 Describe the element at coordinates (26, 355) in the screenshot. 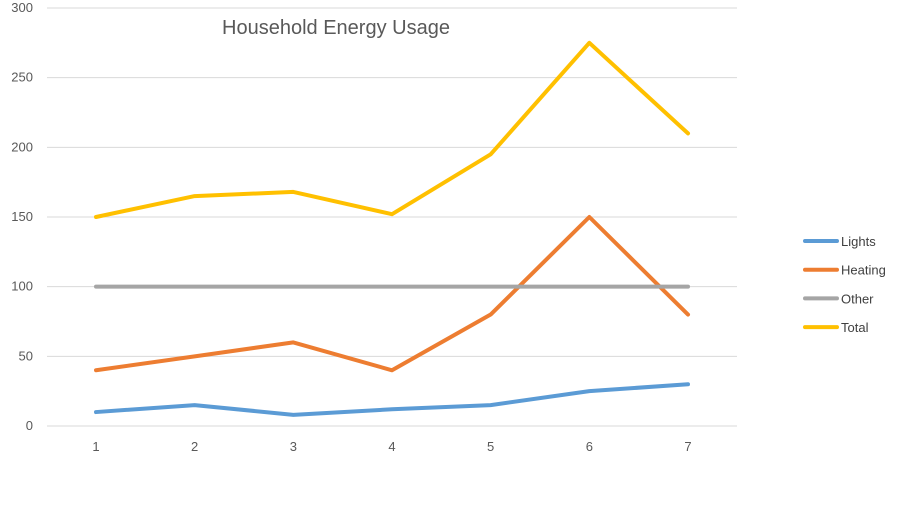

I see `y-tick-label: 50` at that location.